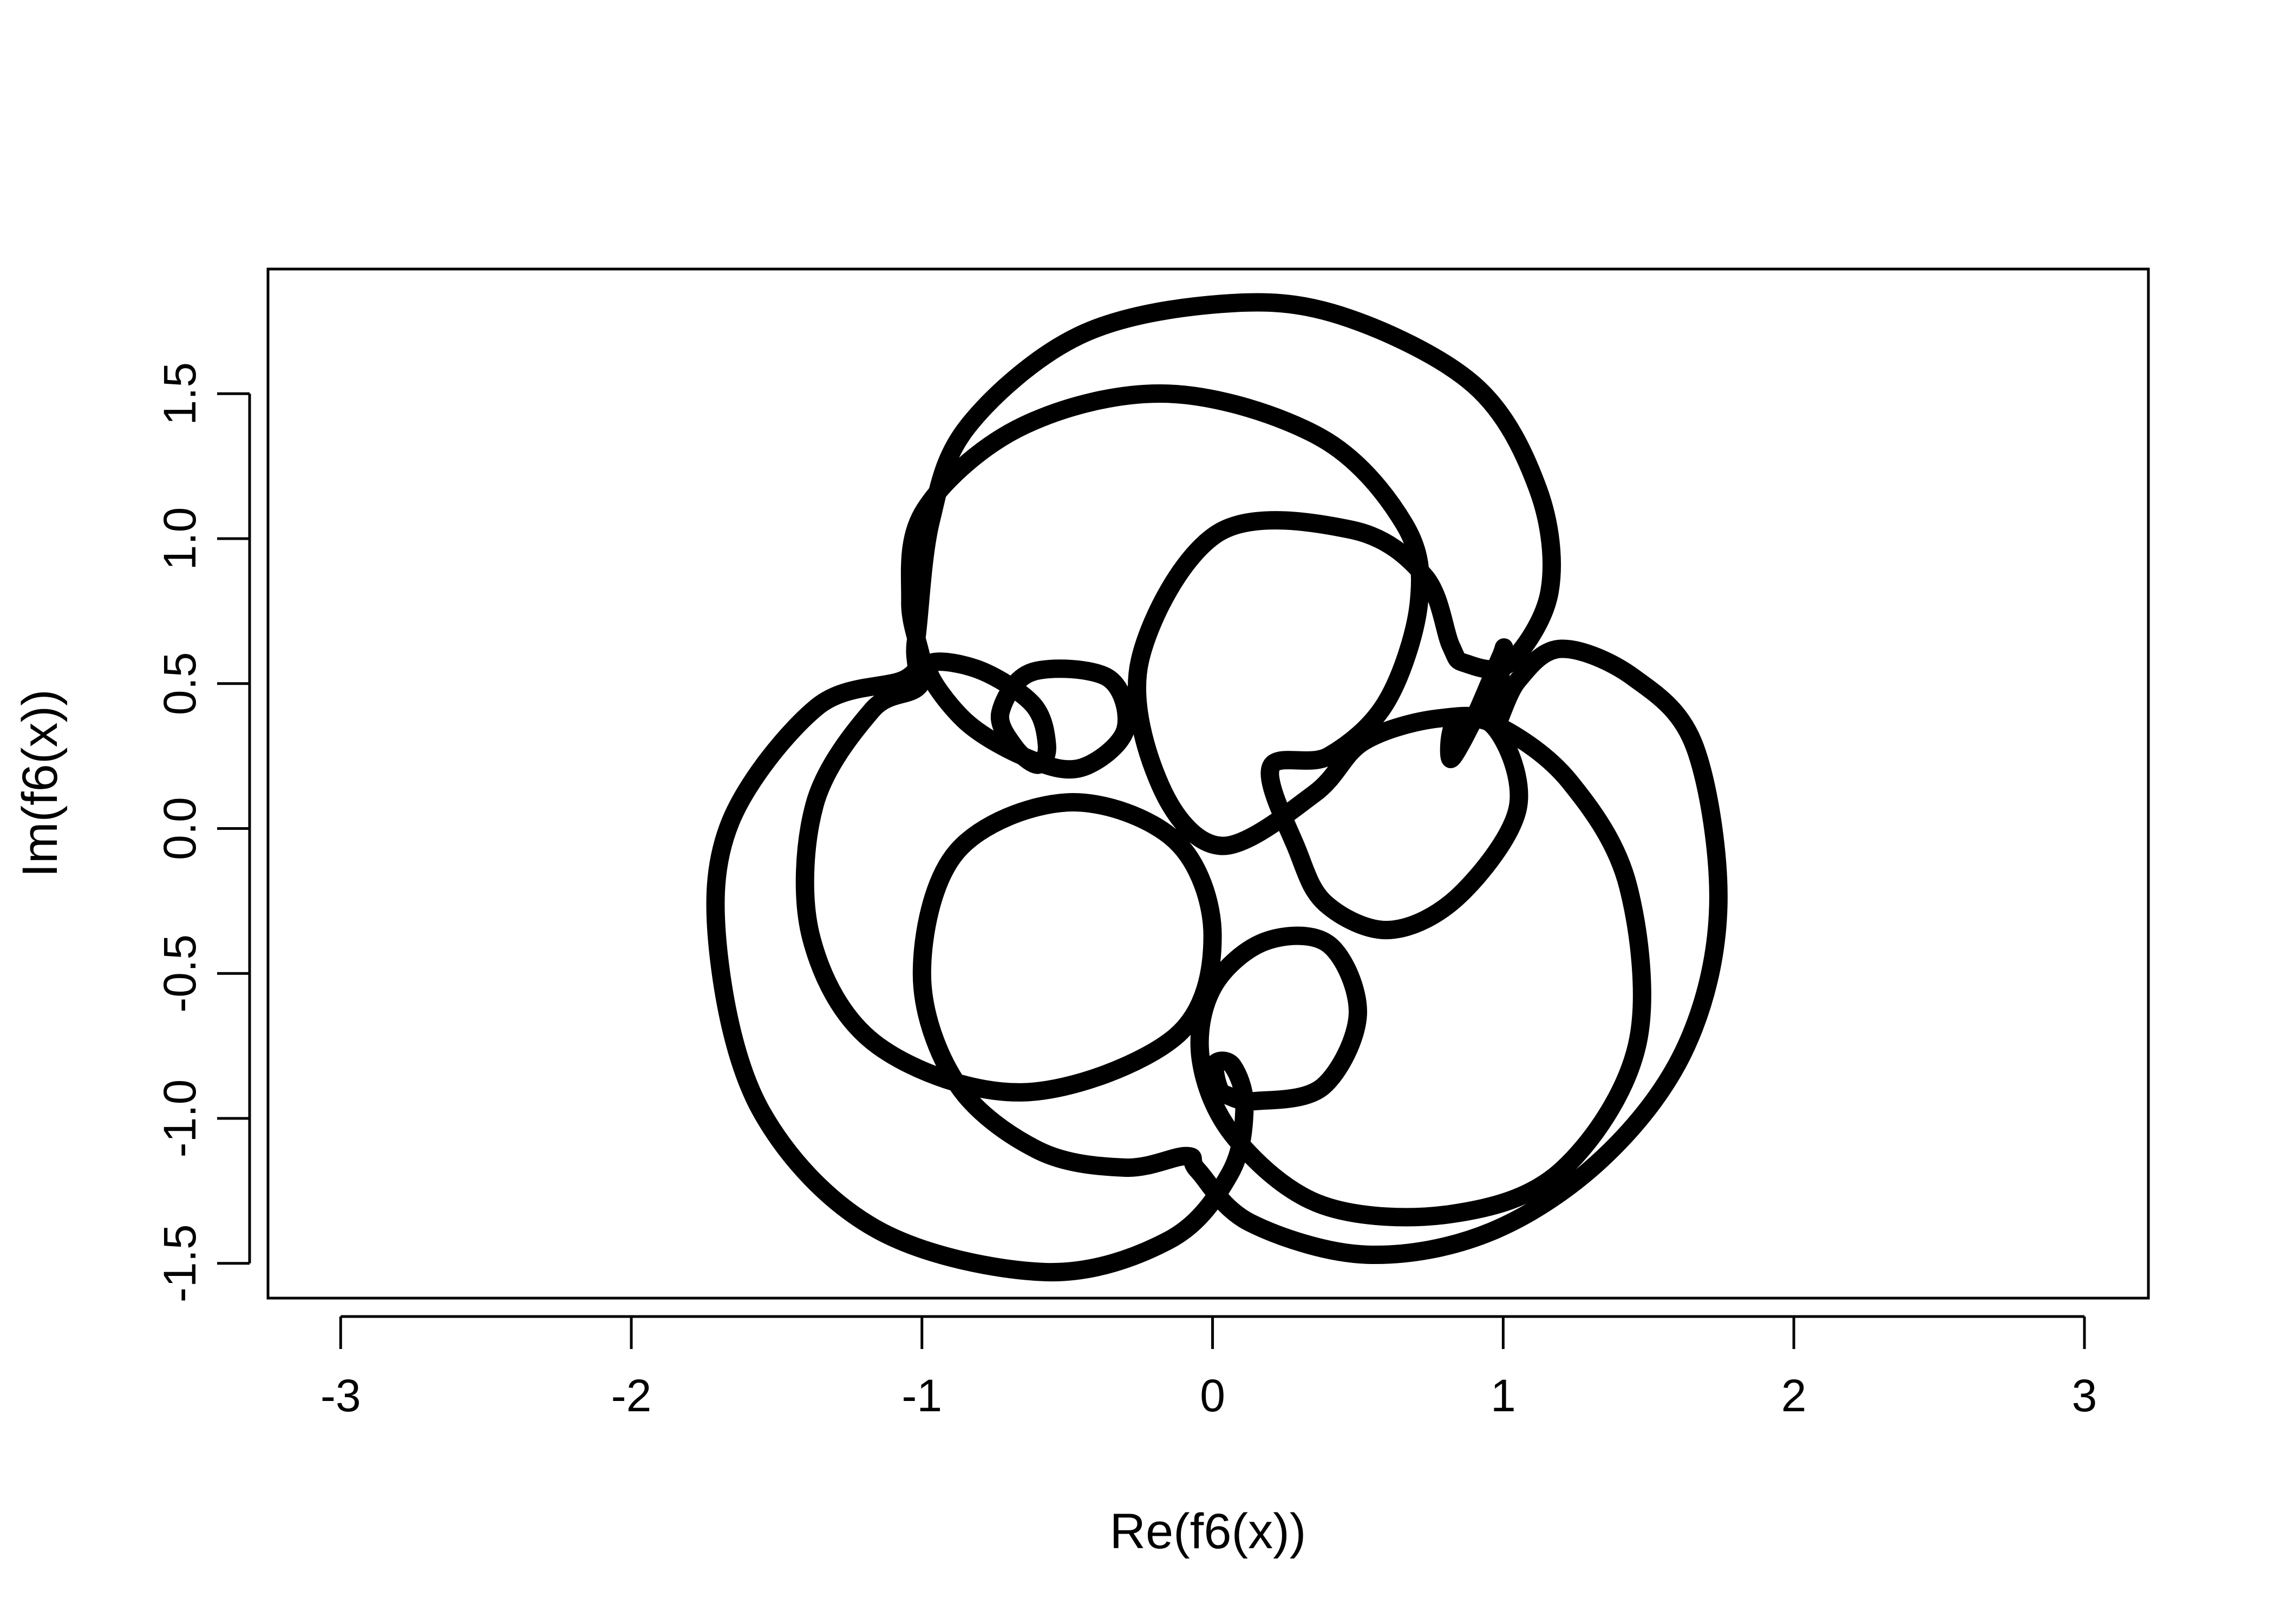 This screenshot has width=2274, height=1624. I want to click on y-tick-label: 1.0, so click(180, 539).